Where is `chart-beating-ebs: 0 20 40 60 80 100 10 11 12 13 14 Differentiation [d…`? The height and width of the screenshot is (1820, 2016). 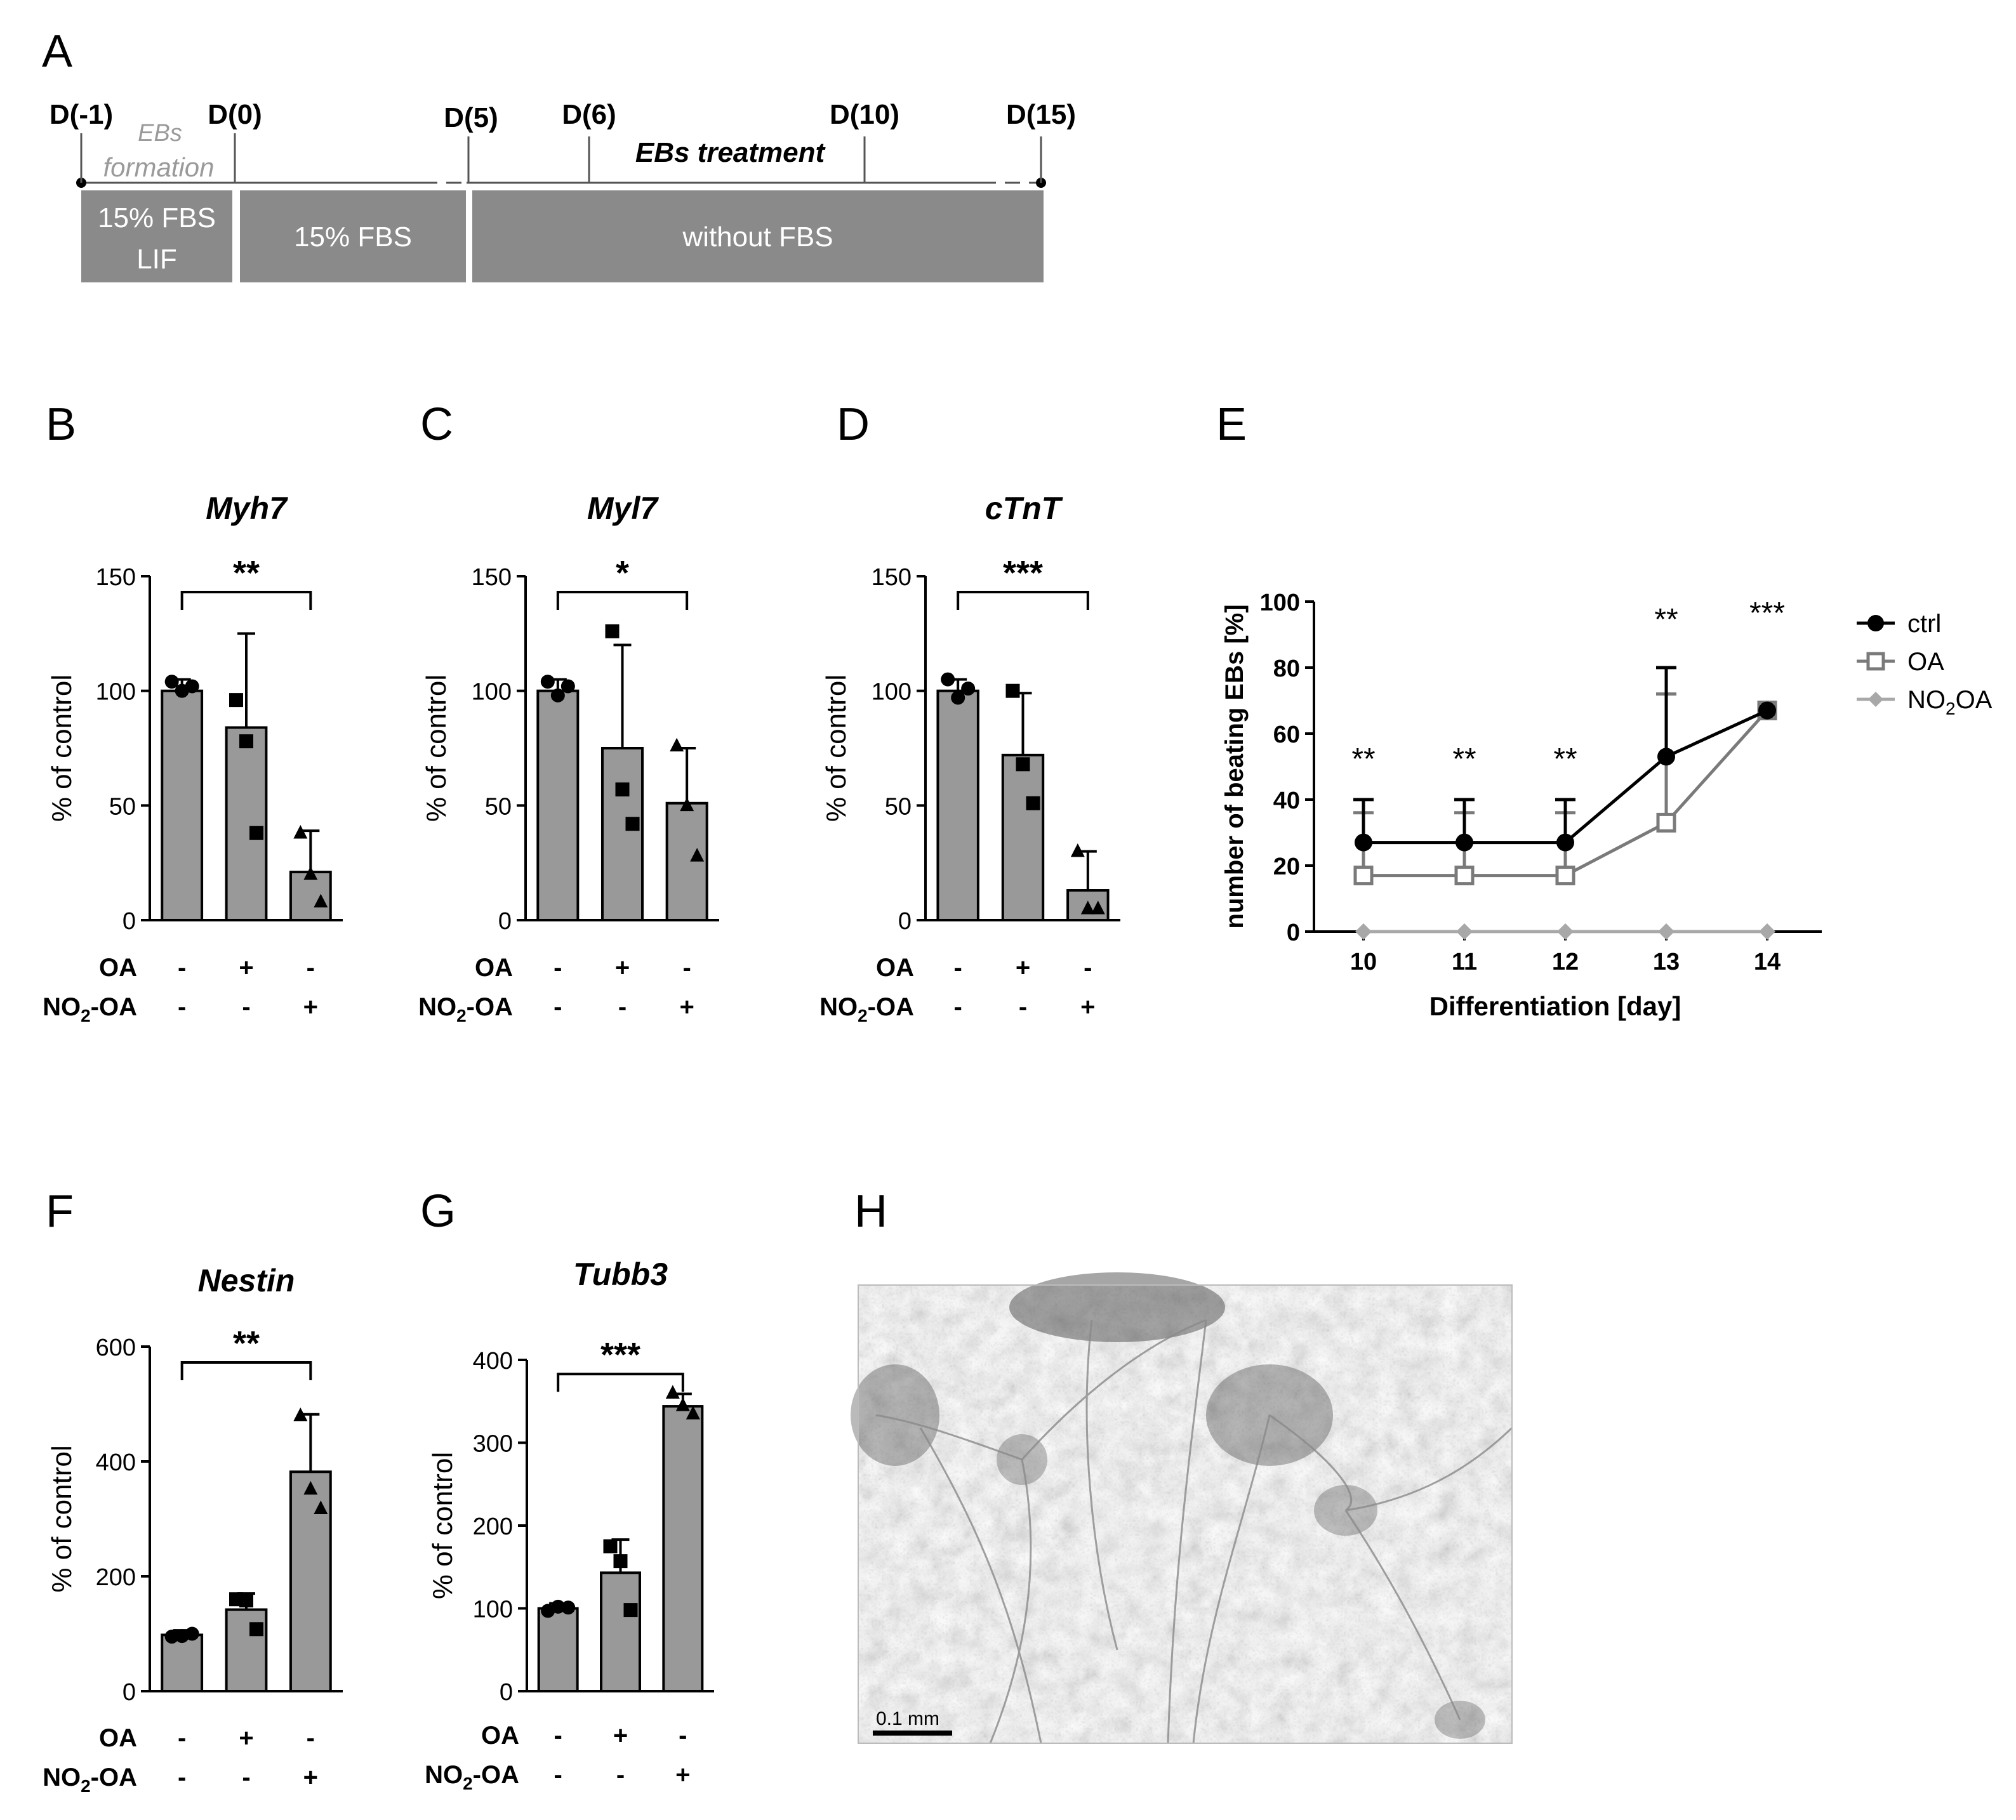
chart-beating-ebs: 0 20 40 60 80 100 10 11 12 13 14 Differentiation [d… is located at coordinates (1607, 806).